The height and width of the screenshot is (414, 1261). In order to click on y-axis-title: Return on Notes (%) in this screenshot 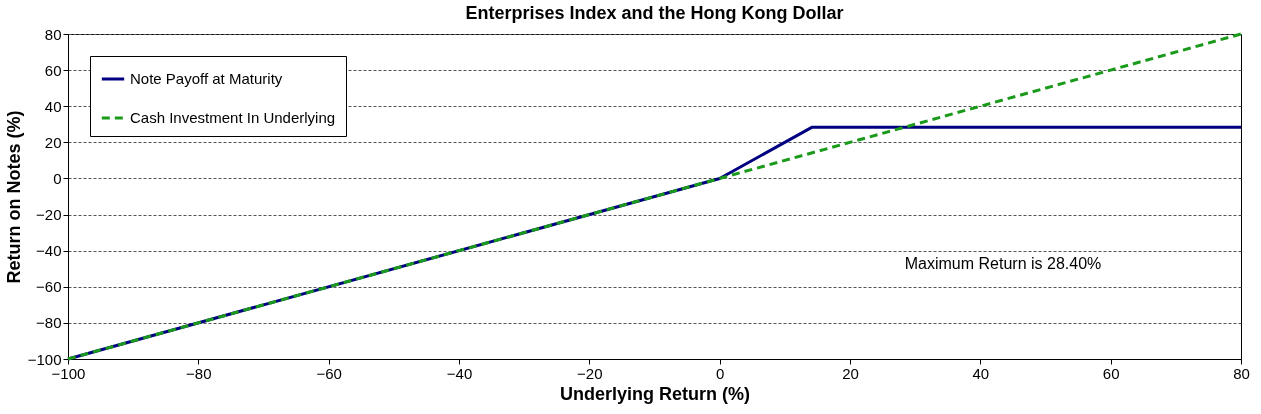, I will do `click(13, 197)`.